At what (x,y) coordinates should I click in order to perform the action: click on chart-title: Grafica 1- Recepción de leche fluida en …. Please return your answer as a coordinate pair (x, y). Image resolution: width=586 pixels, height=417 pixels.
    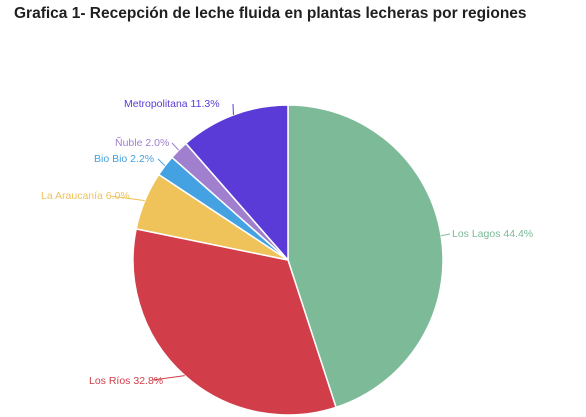
    Looking at the image, I should click on (270, 13).